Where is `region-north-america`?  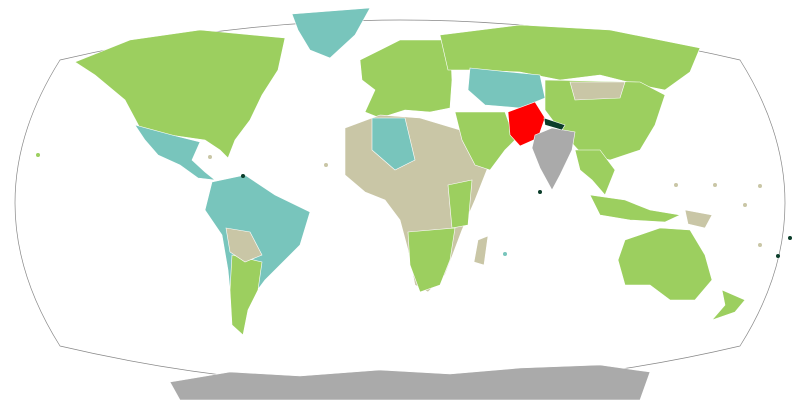
region-north-america is located at coordinates (180, 94).